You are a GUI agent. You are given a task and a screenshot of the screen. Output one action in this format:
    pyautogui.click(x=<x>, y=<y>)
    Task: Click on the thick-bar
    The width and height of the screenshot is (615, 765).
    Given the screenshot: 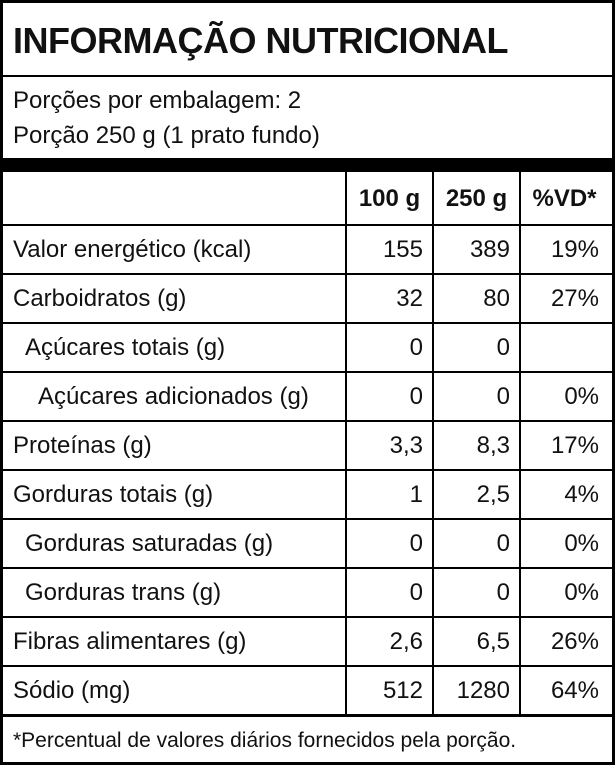 What is the action you would take?
    pyautogui.click(x=307, y=165)
    